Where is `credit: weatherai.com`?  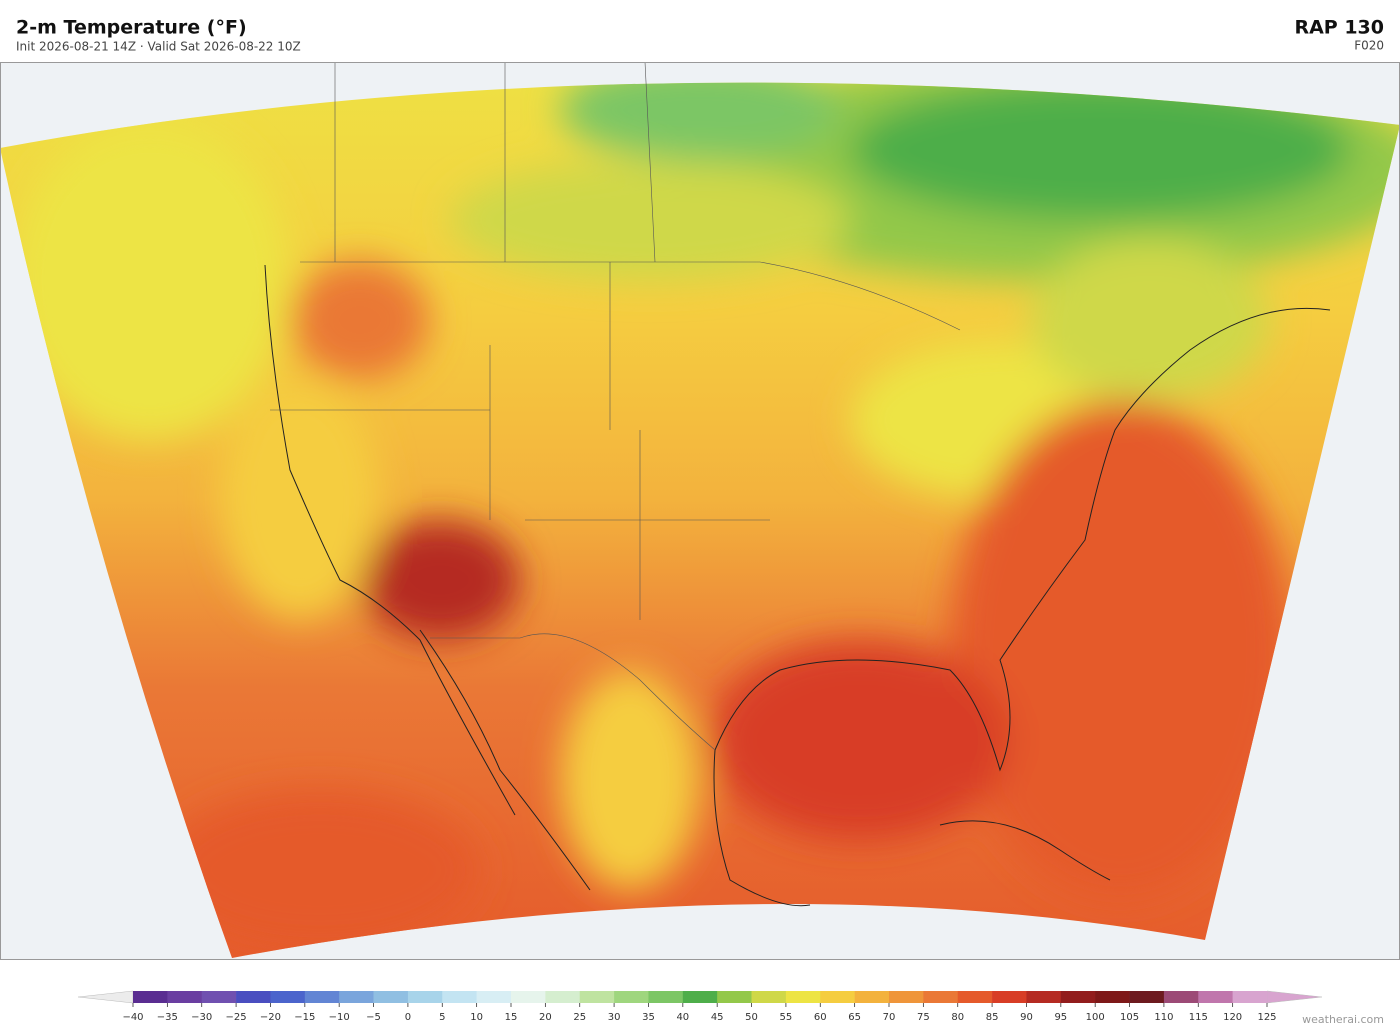
credit: weatherai.com is located at coordinates (1343, 1019).